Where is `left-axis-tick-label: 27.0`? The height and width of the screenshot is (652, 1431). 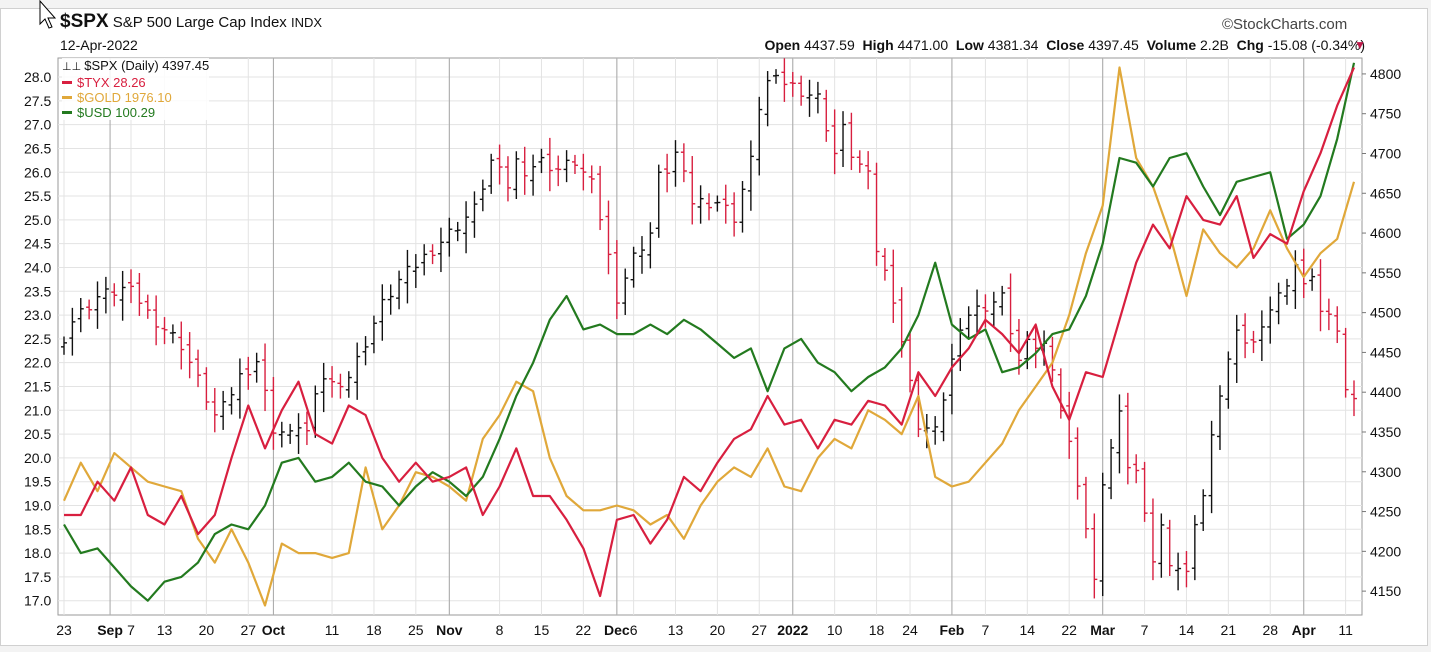 left-axis-tick-label: 27.0 is located at coordinates (37, 125).